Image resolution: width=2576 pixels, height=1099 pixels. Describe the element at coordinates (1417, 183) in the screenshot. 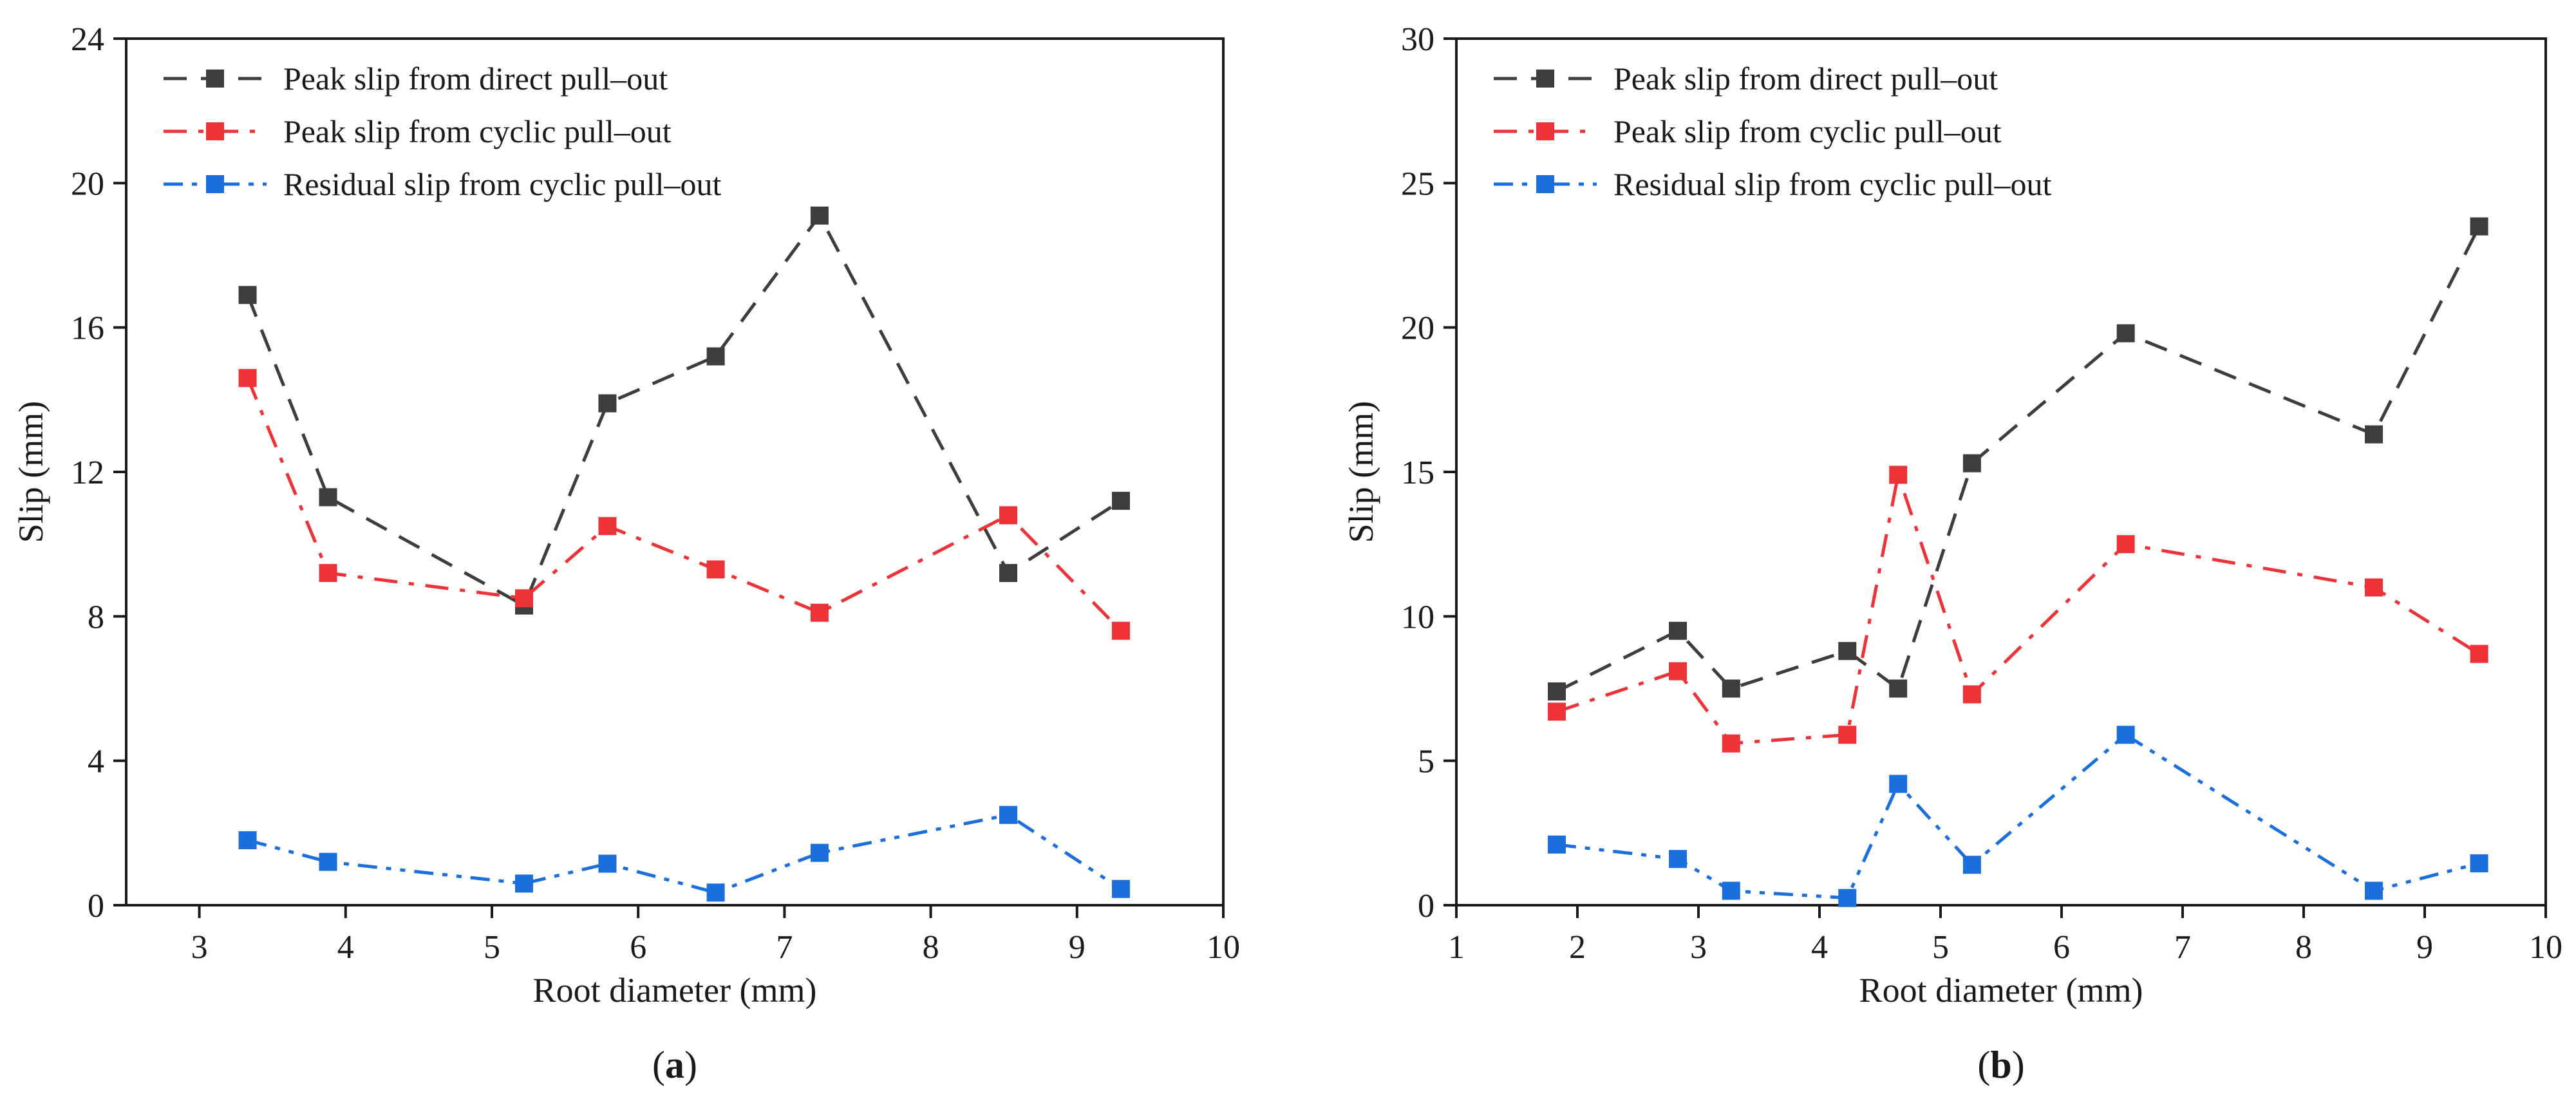

I see `y-tick-label: 25` at that location.